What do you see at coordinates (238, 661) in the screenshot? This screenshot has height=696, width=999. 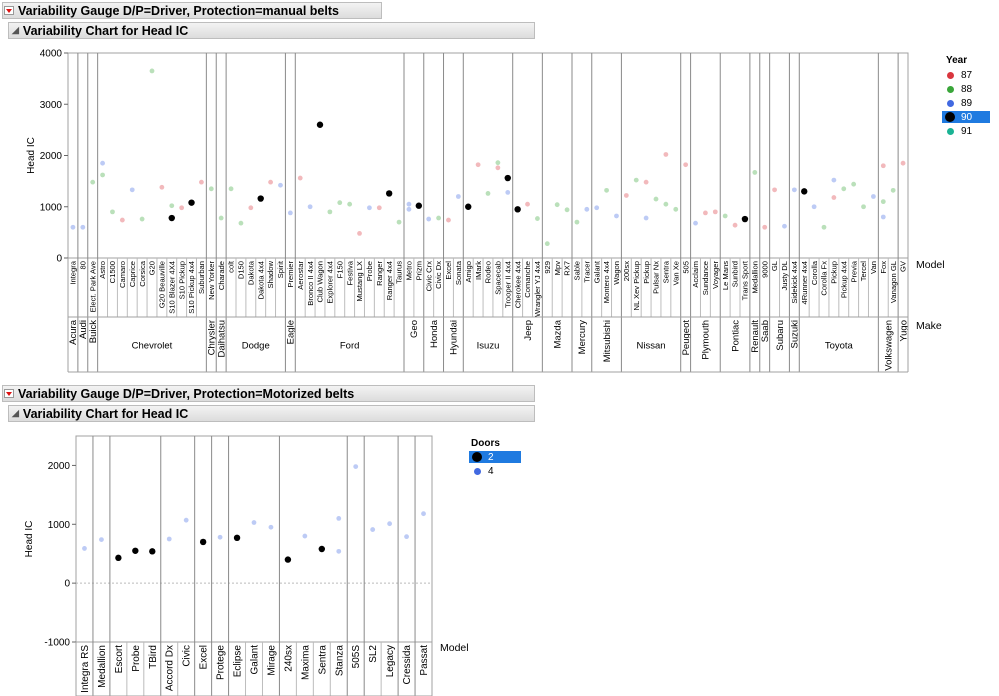 I see `model-label: Eclipse` at bounding box center [238, 661].